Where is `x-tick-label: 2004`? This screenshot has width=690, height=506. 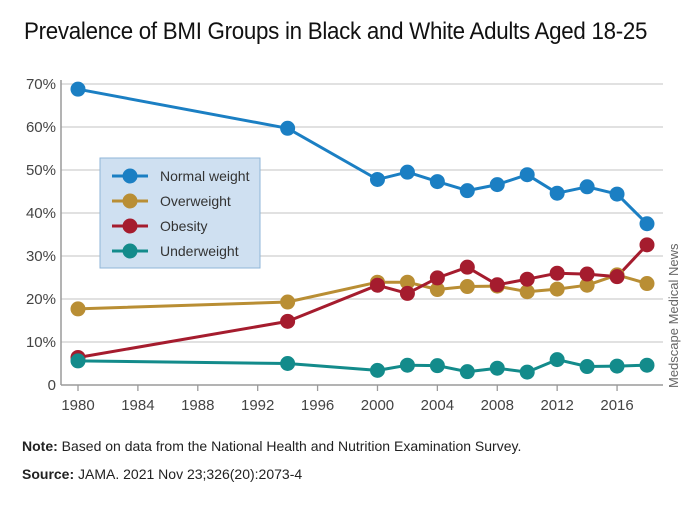
x-tick-label: 2004 is located at coordinates (437, 405).